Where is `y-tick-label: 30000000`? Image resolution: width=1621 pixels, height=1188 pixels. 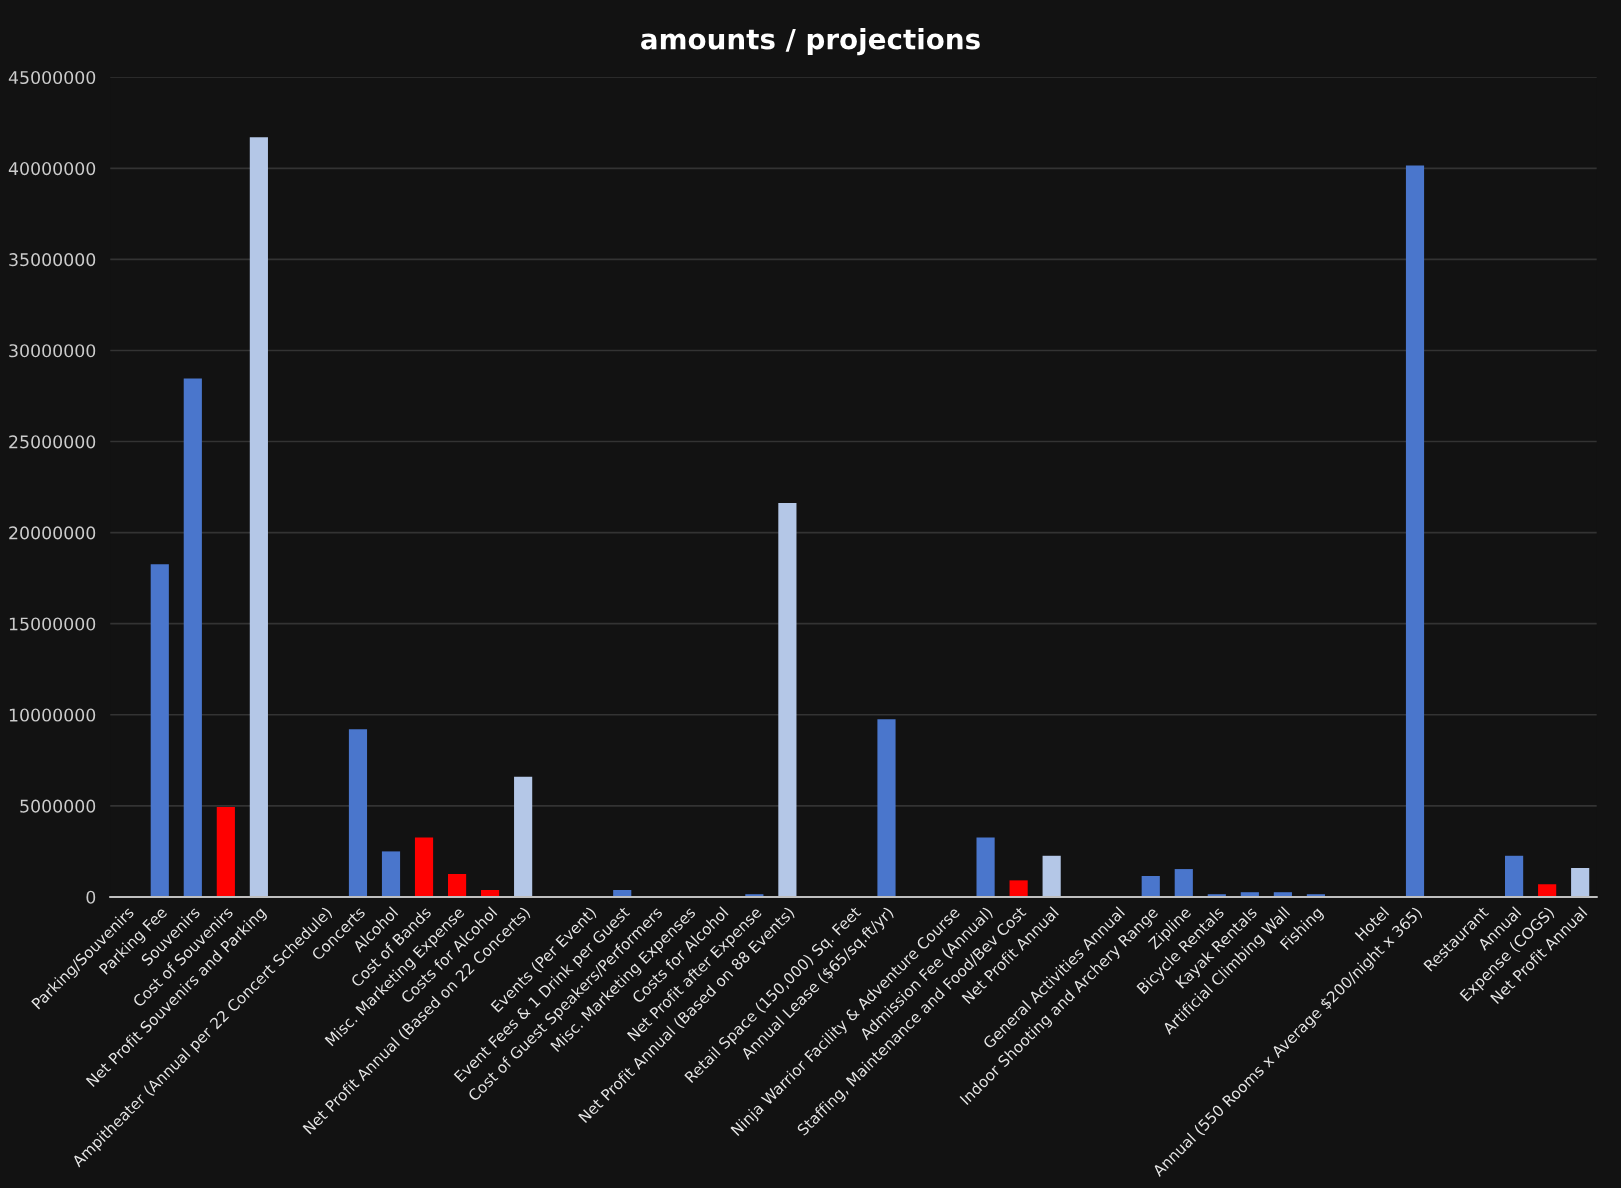
y-tick-label: 30000000 is located at coordinates (52, 351).